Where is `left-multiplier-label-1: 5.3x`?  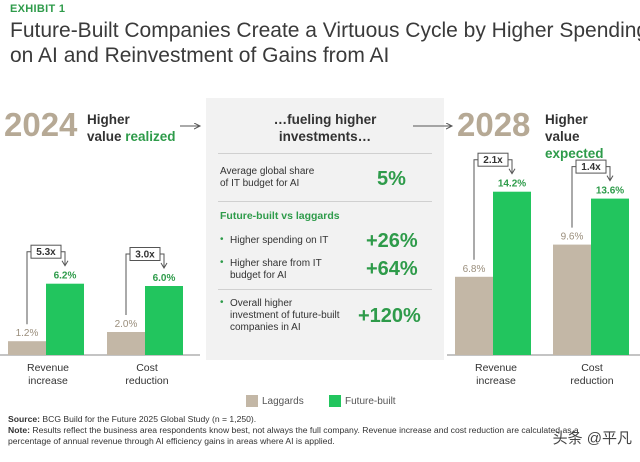
left-multiplier-label-1: 5.3x is located at coordinates (46, 252).